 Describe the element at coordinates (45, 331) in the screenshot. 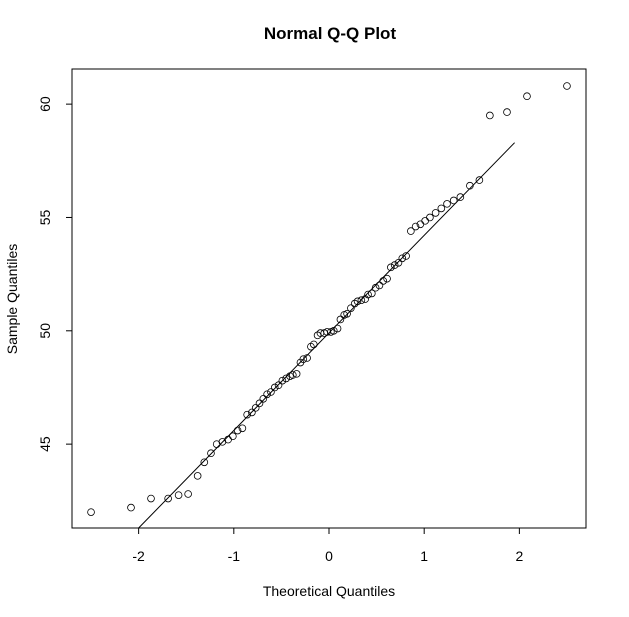

I see `y-tick-label: 50` at that location.